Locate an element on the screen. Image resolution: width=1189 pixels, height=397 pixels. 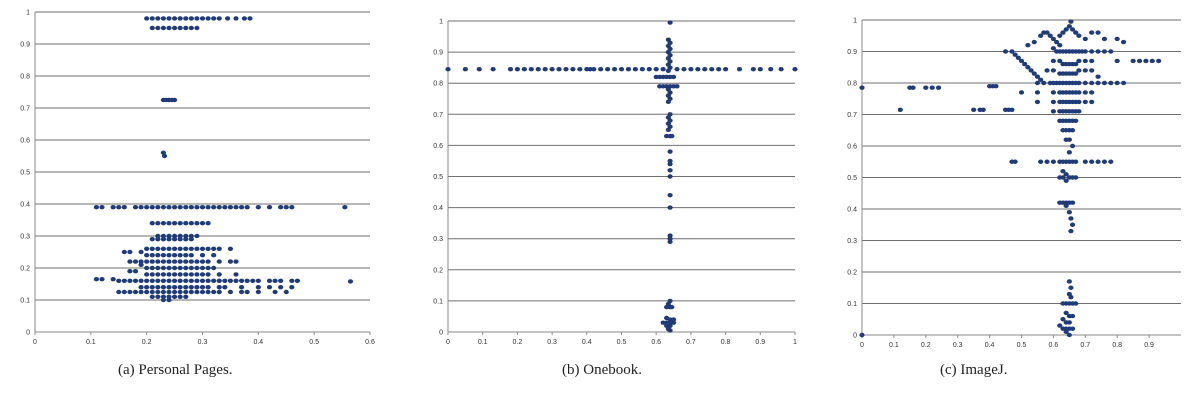
y-tick-label: 0.1 is located at coordinates (852, 304).